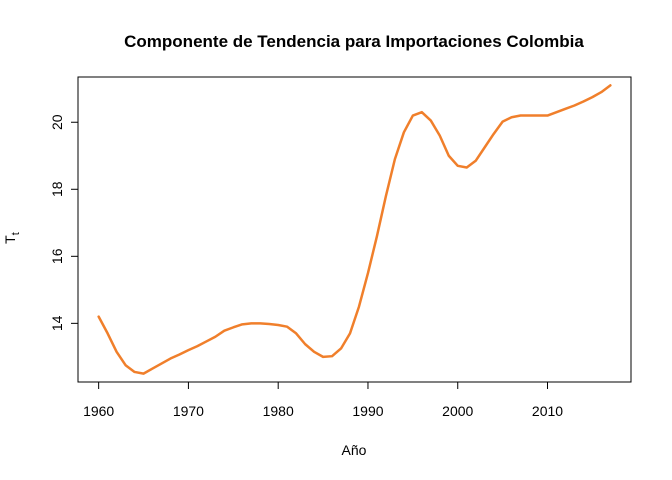 The width and height of the screenshot is (672, 480). I want to click on x-tick-label: 2010, so click(547, 411).